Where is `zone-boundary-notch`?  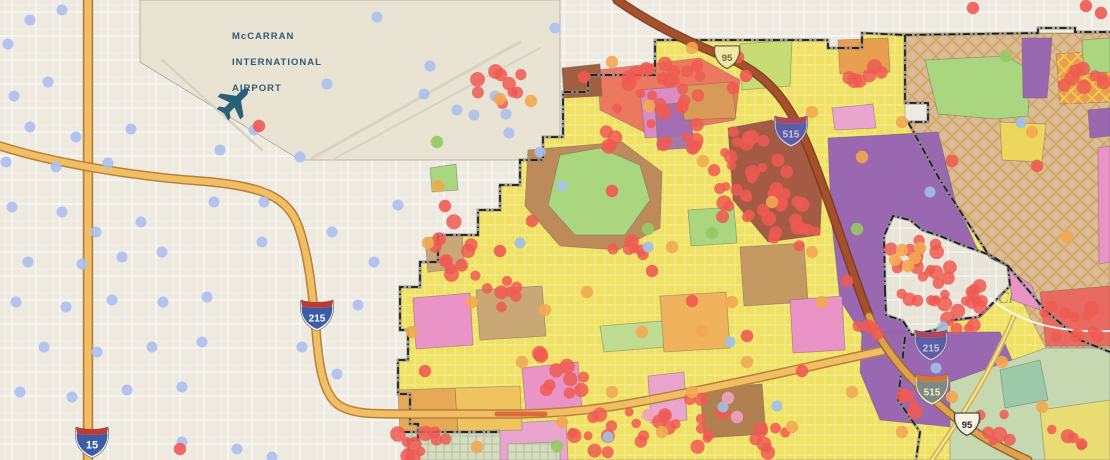 zone-boundary-notch is located at coordinates (916, 112).